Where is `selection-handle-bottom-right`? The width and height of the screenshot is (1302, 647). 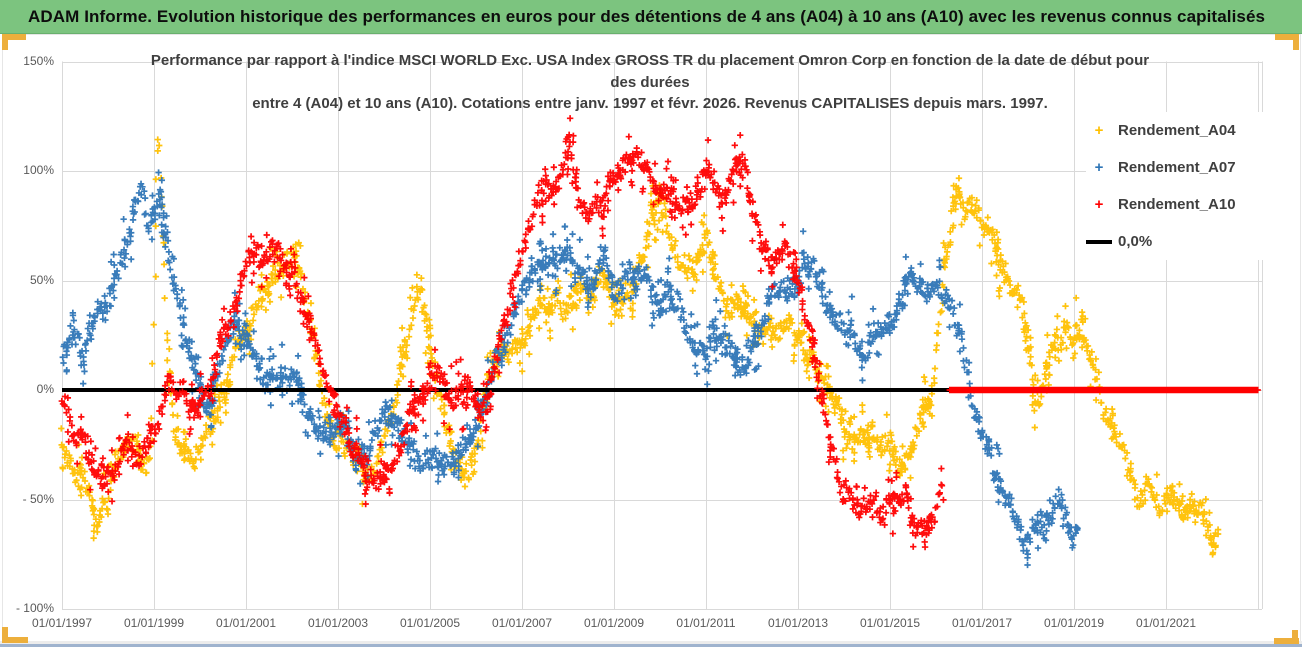
selection-handle-bottom-right is located at coordinates (1286, 641).